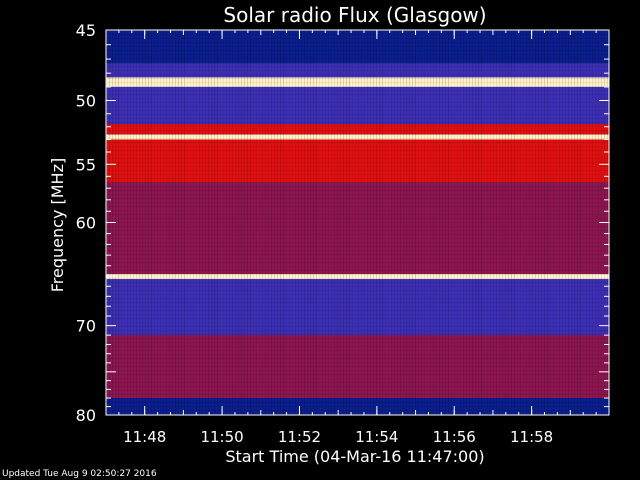 Image resolution: width=640 pixels, height=480 pixels. I want to click on x-tick-label: 11:54, so click(376, 437).